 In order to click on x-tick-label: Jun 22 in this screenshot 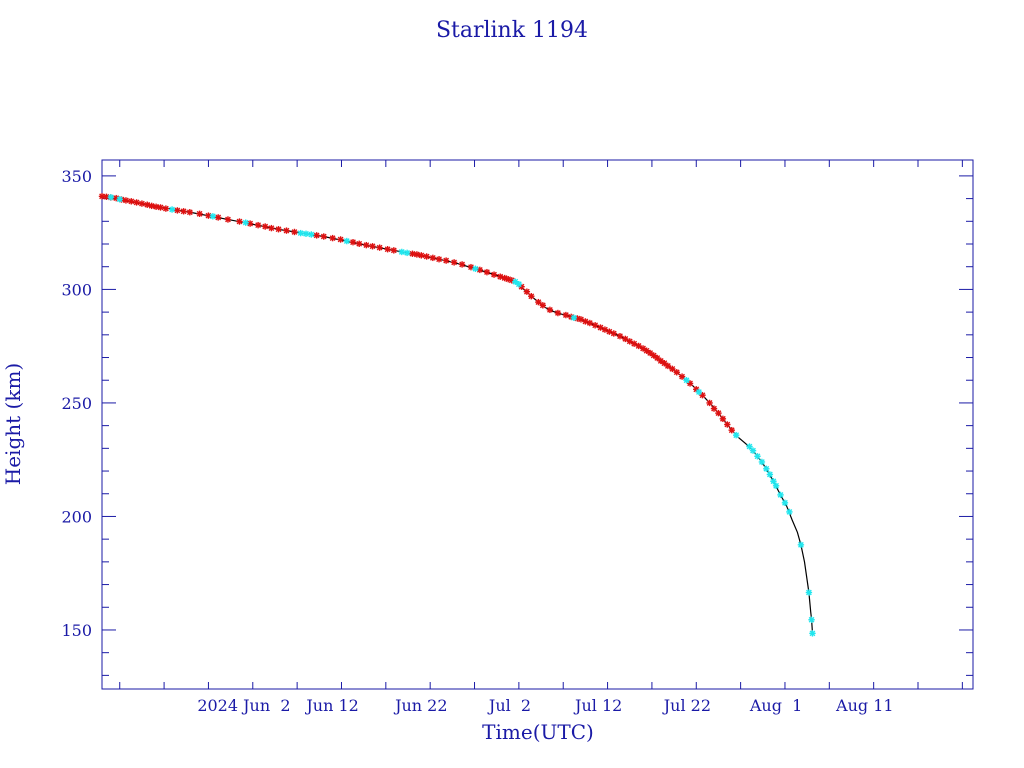, I will do `click(420, 705)`.